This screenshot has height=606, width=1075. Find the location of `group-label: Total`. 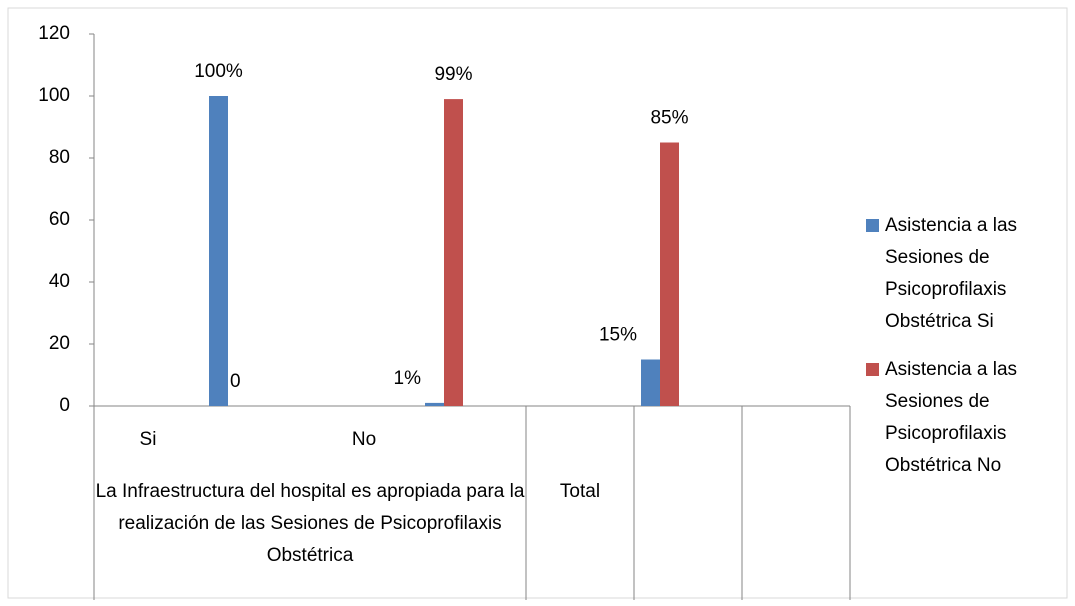

group-label: Total is located at coordinates (580, 491).